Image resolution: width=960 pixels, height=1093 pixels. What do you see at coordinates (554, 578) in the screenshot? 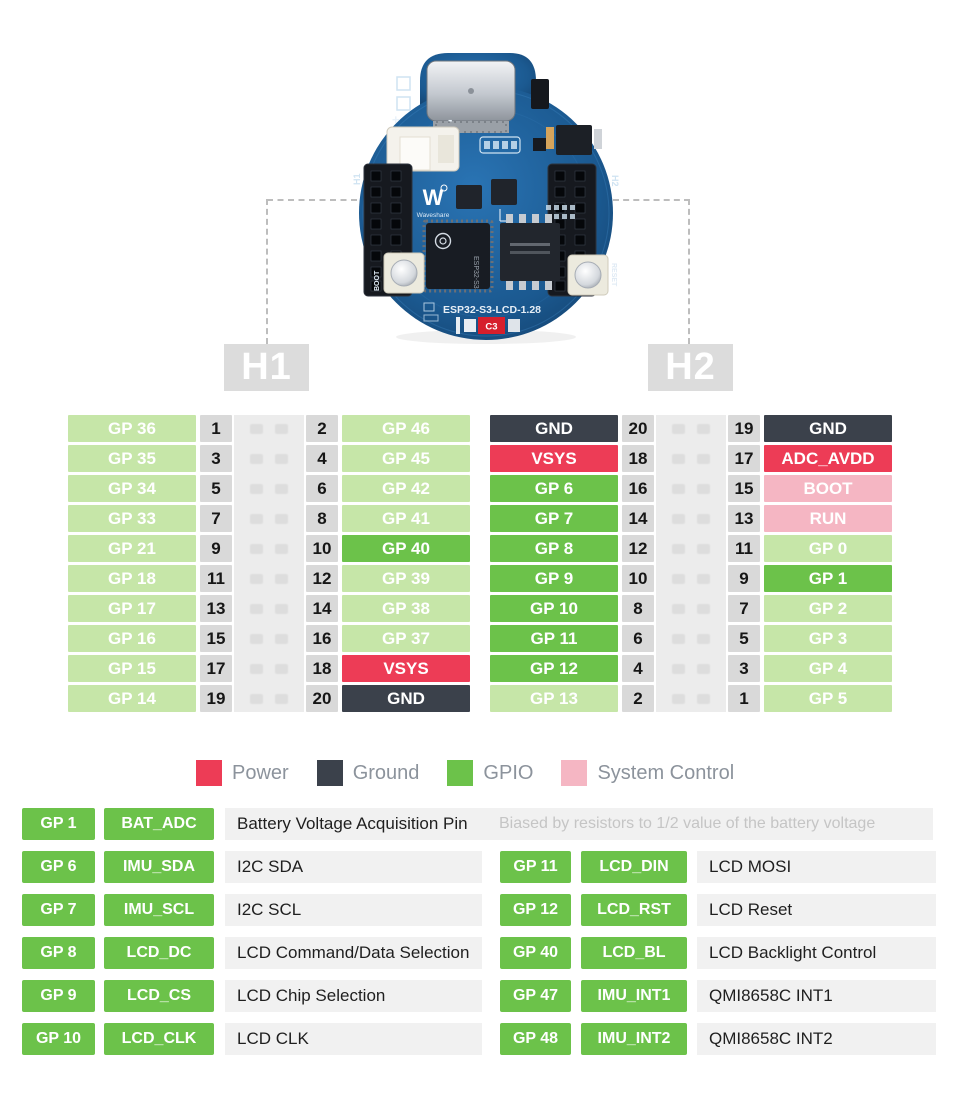
I see `pin-cell-left: GP 9` at bounding box center [554, 578].